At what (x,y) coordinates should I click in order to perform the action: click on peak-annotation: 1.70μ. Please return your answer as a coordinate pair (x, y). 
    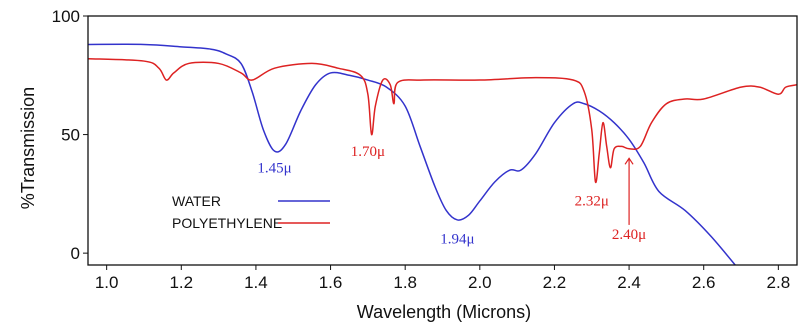
    Looking at the image, I should click on (368, 152).